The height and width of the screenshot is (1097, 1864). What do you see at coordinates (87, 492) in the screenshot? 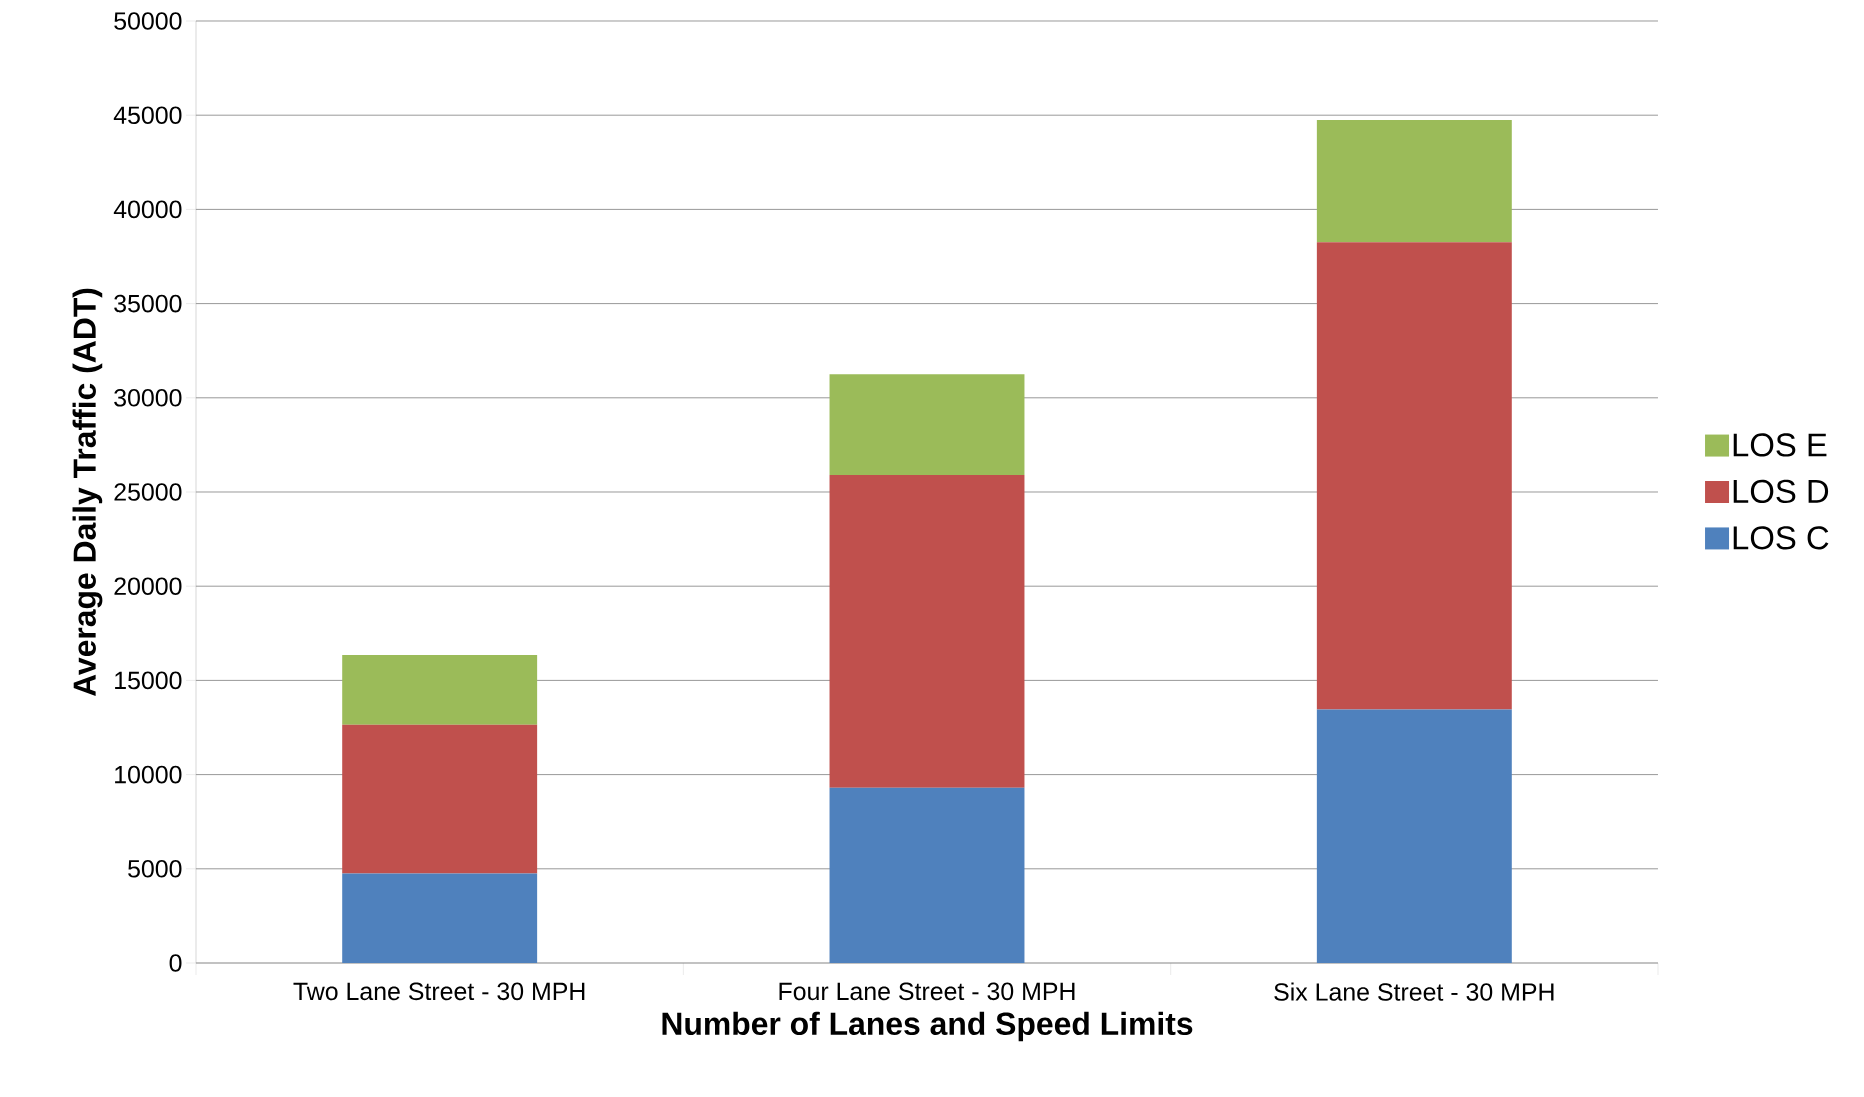
I see `y-axis-title: Average Daily Traffic (ADT)` at bounding box center [87, 492].